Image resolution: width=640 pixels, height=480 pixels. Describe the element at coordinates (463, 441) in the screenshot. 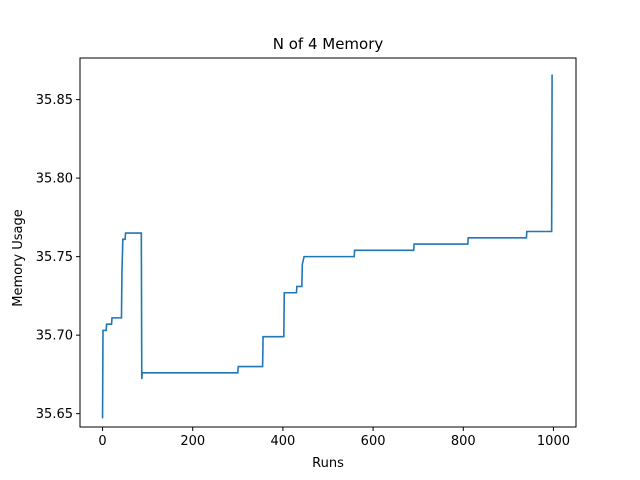

I see `x-tick-label: 800` at that location.